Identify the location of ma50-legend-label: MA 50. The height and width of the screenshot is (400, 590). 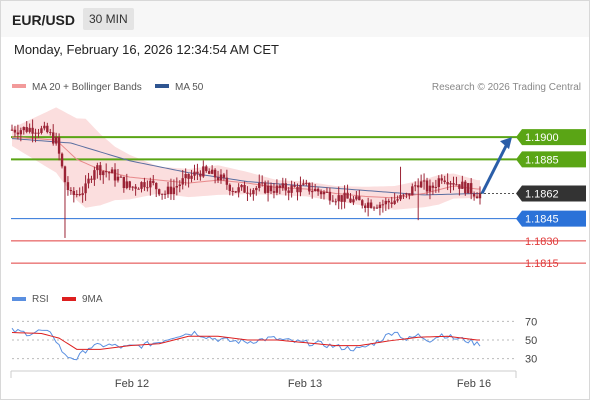
(189, 87).